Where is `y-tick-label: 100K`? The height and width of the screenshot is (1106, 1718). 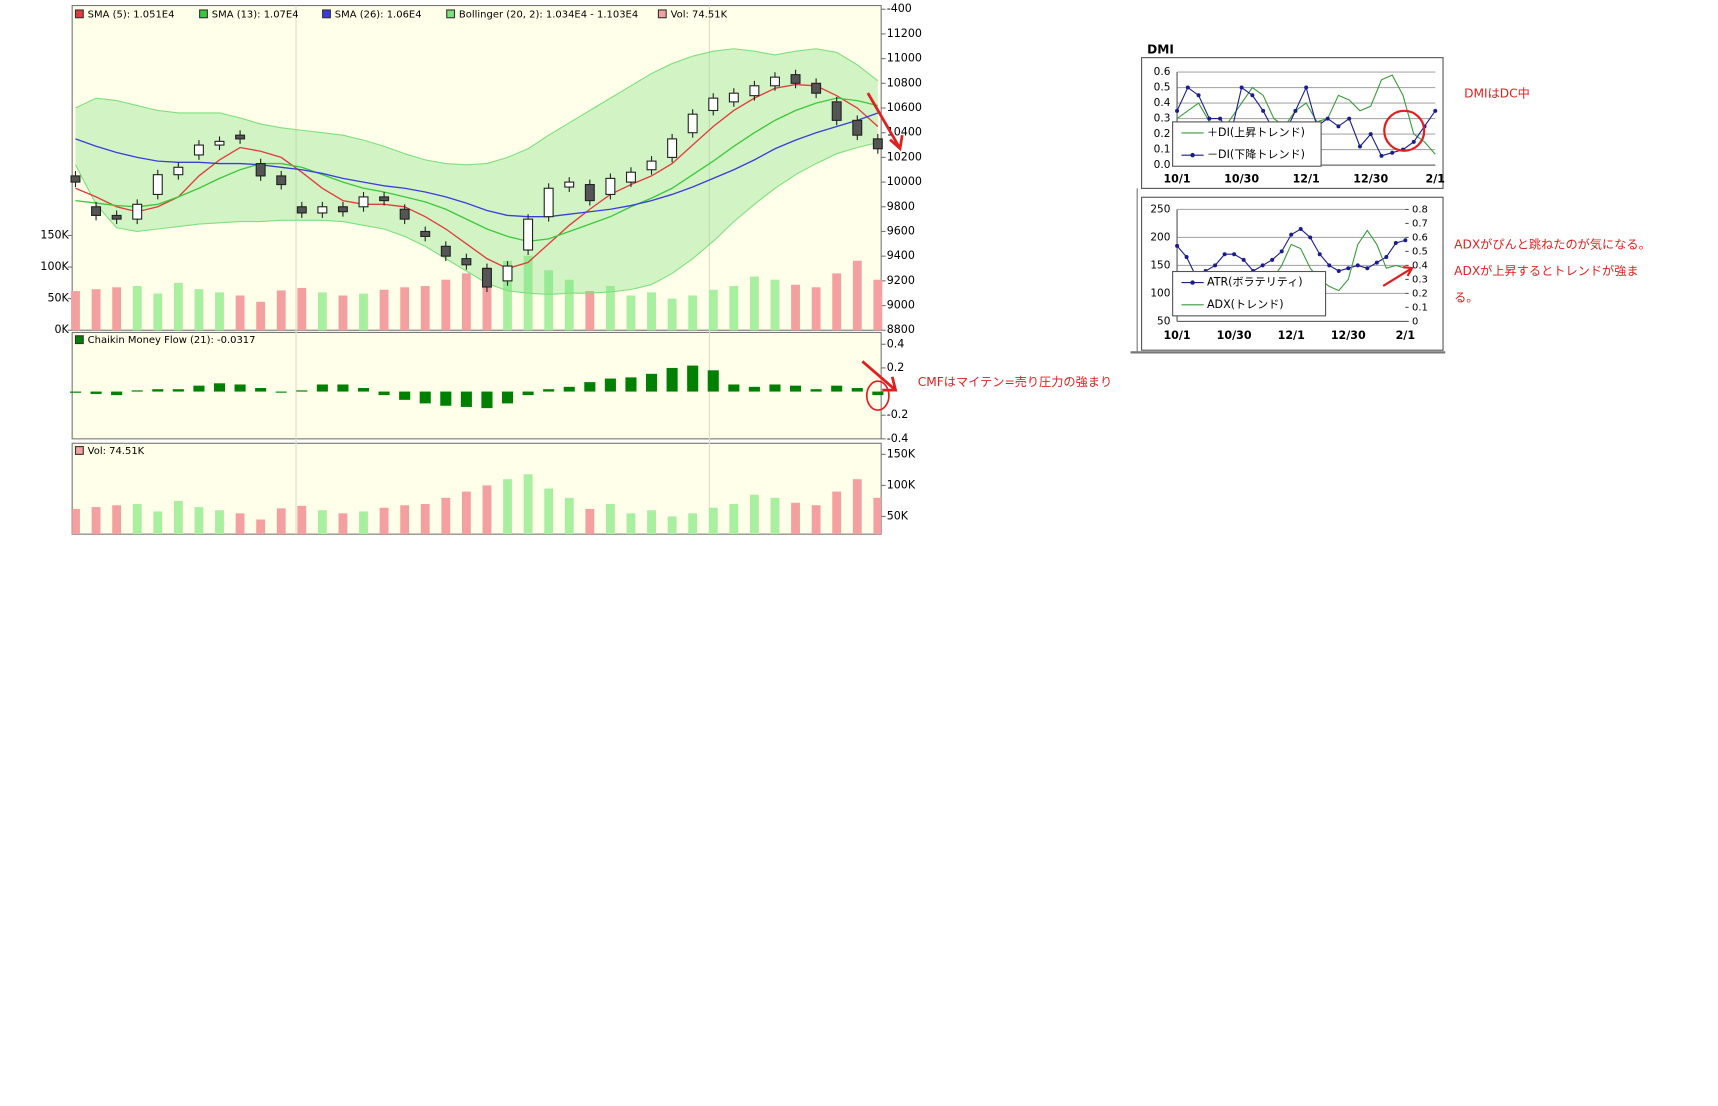 y-tick-label: 100K is located at coordinates (901, 484).